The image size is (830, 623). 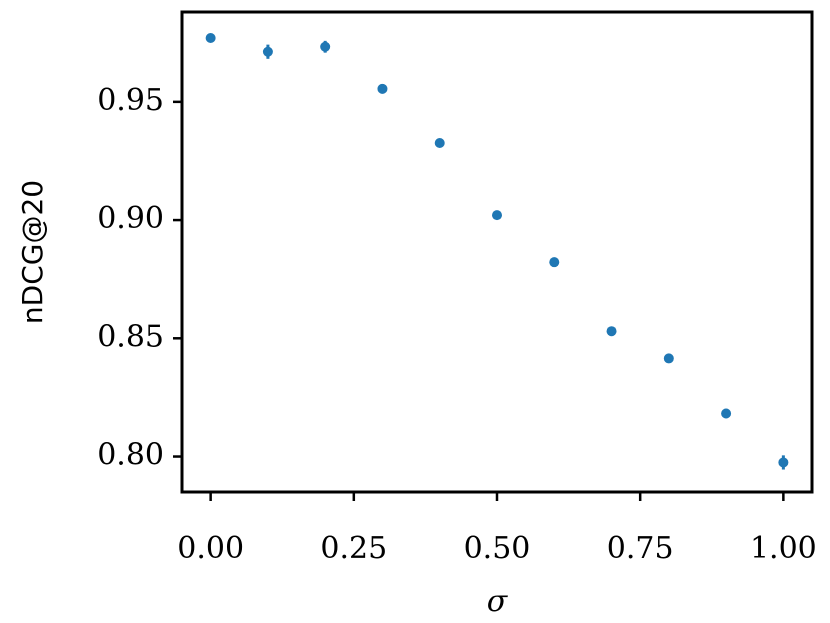 I want to click on y-tick-label: 0.95, so click(x=130, y=100).